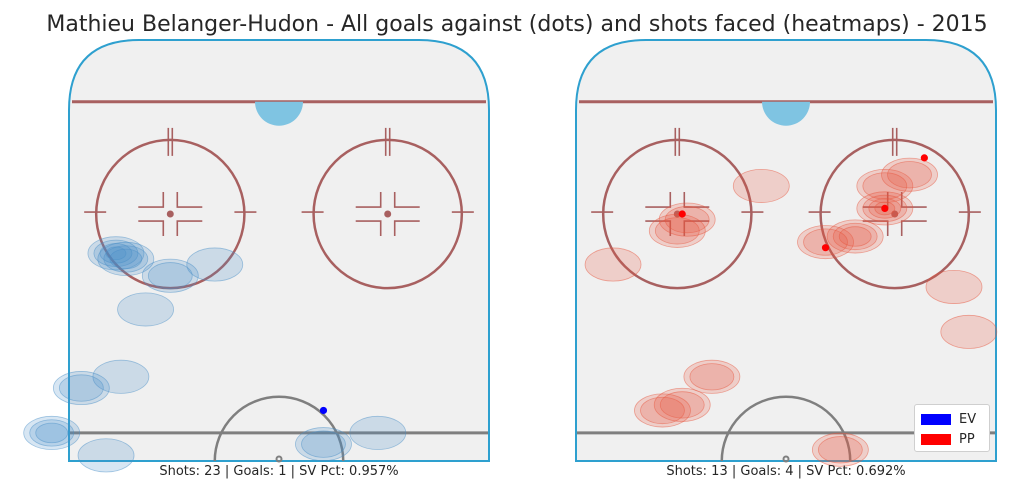 The image size is (1034, 493). Describe the element at coordinates (967, 439) in the screenshot. I see `legend-label-pp: PP` at that location.